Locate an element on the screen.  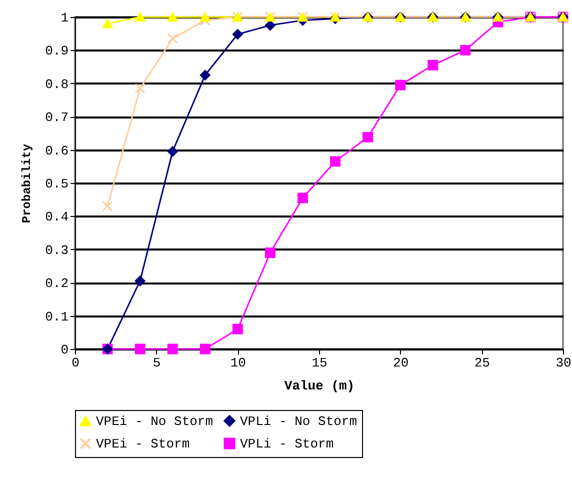
x-tick-label: 30 is located at coordinates (564, 363).